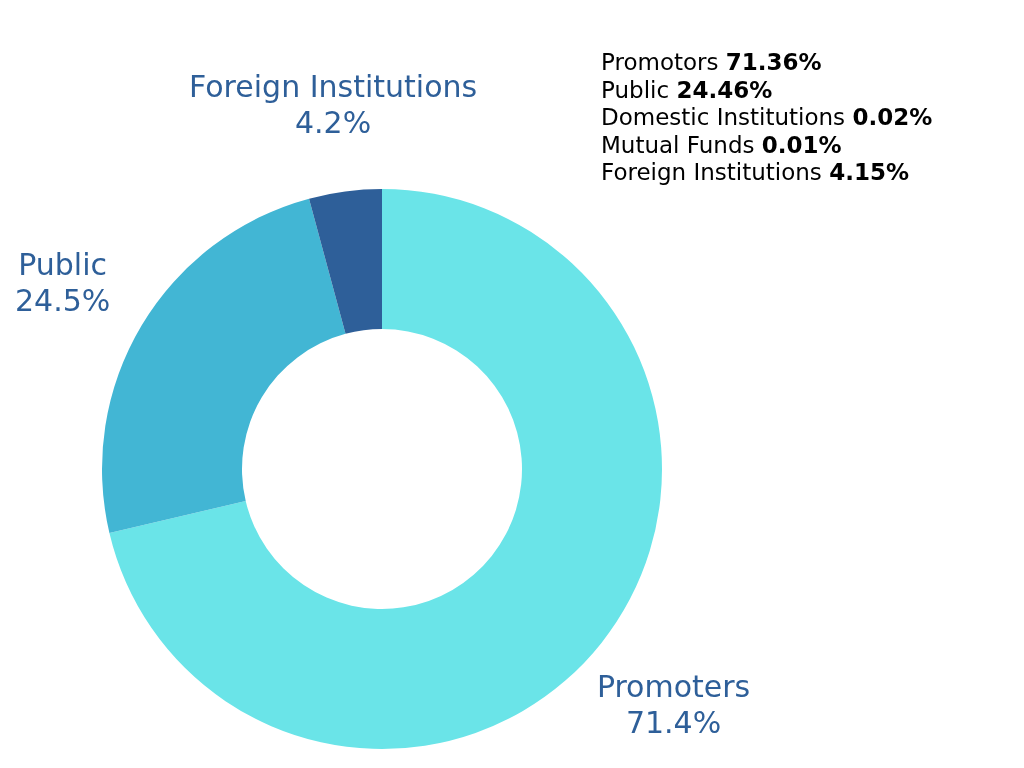  Describe the element at coordinates (62, 265) in the screenshot. I see `slice-label: Public` at that location.